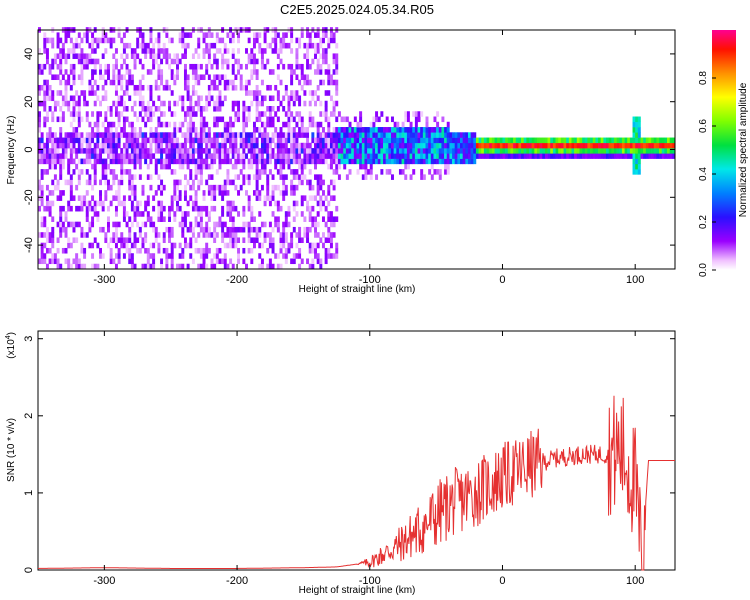 This screenshot has height=600, width=750. I want to click on y-tick-label: 0, so click(29, 149).